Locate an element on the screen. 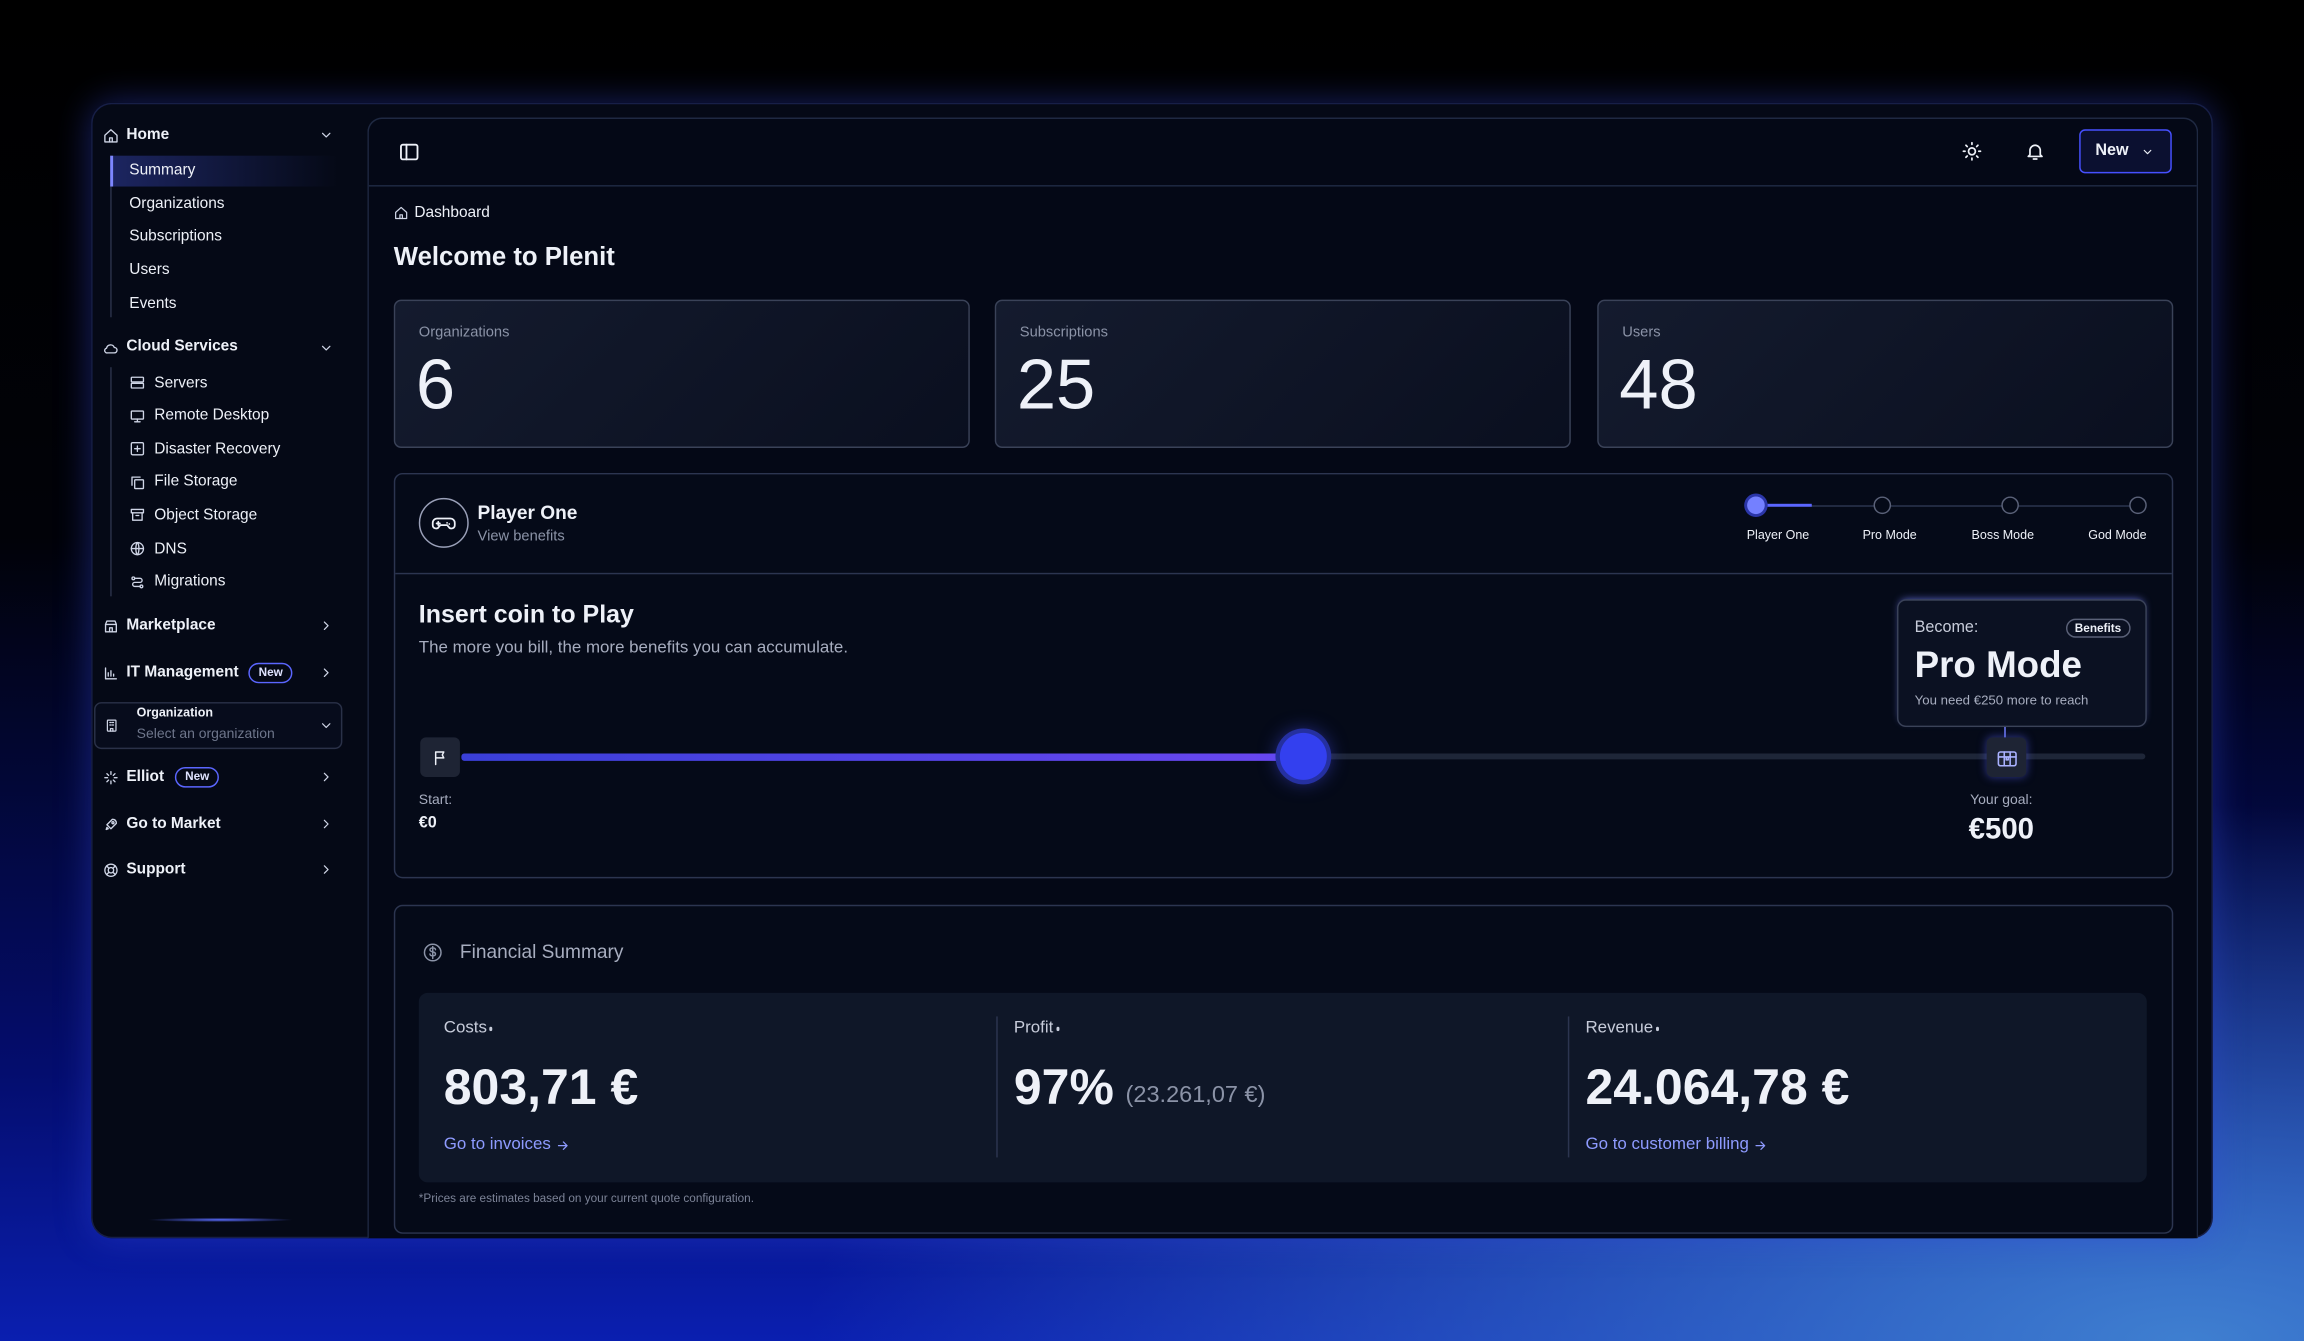  theme-toggle is located at coordinates (1972, 151).